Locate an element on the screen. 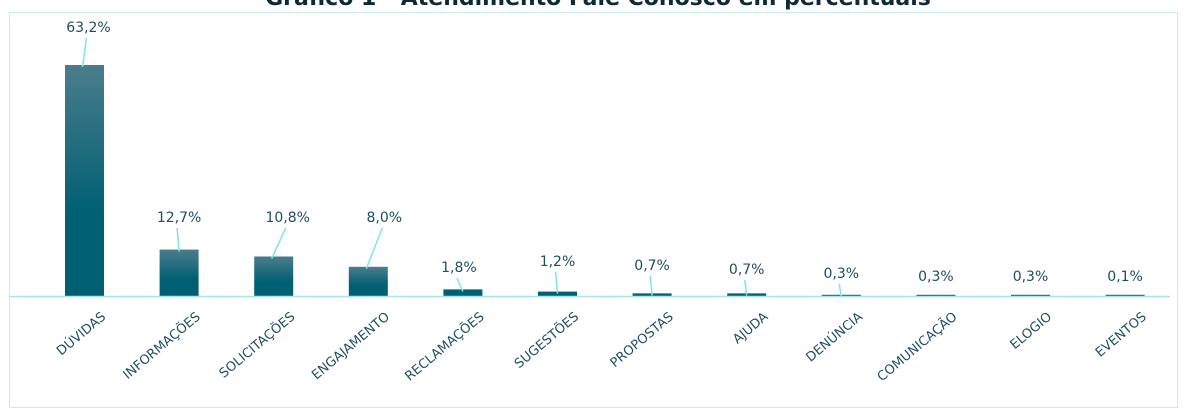  bar-solicitações is located at coordinates (274, 276).